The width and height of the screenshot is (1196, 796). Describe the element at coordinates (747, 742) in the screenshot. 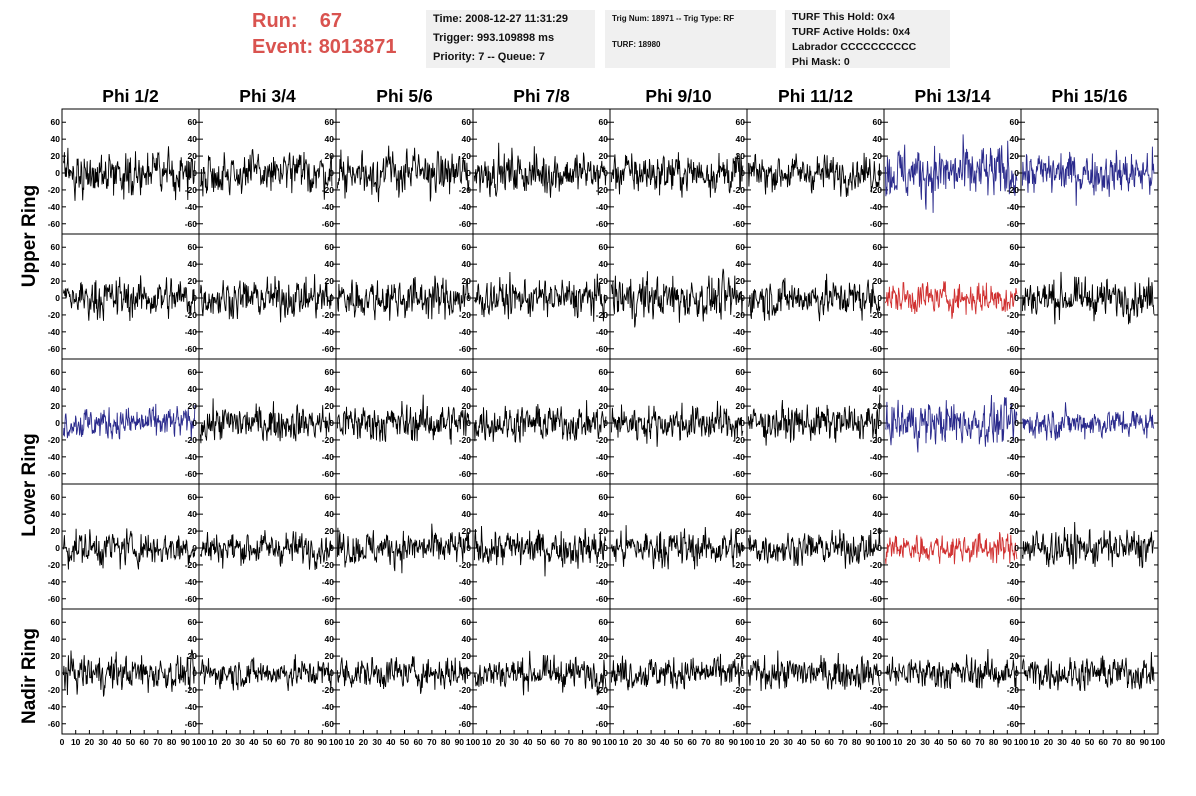

I see `x-tick-label-c4-9: 100` at that location.